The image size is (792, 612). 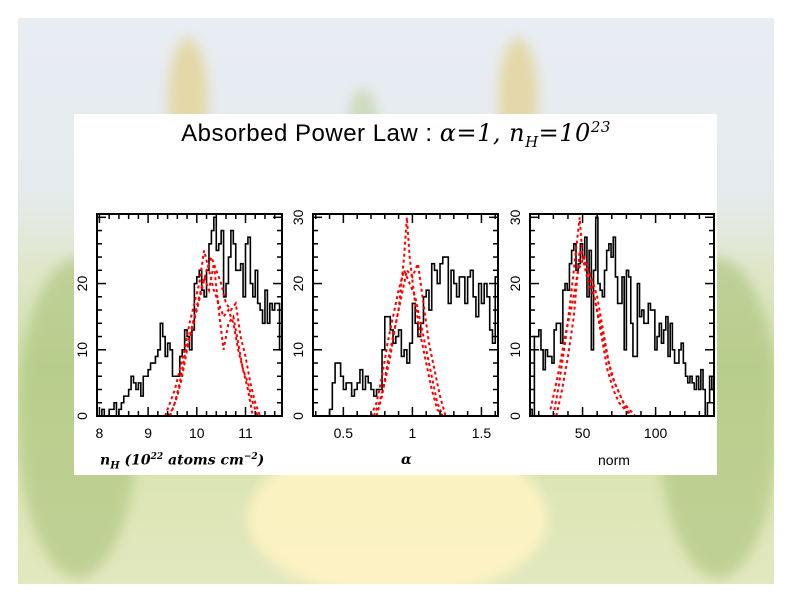 What do you see at coordinates (583, 433) in the screenshot?
I see `x-tick-label-3: 50` at bounding box center [583, 433].